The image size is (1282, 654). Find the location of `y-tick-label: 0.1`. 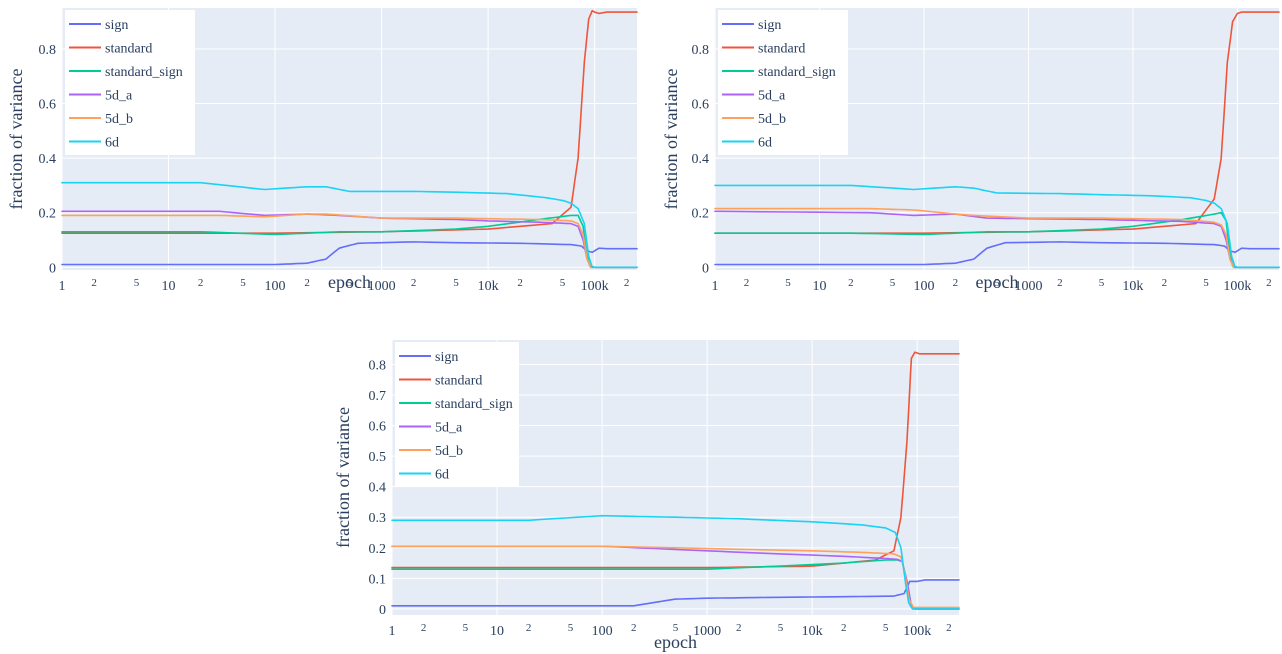

y-tick-label: 0.1 is located at coordinates (378, 579).